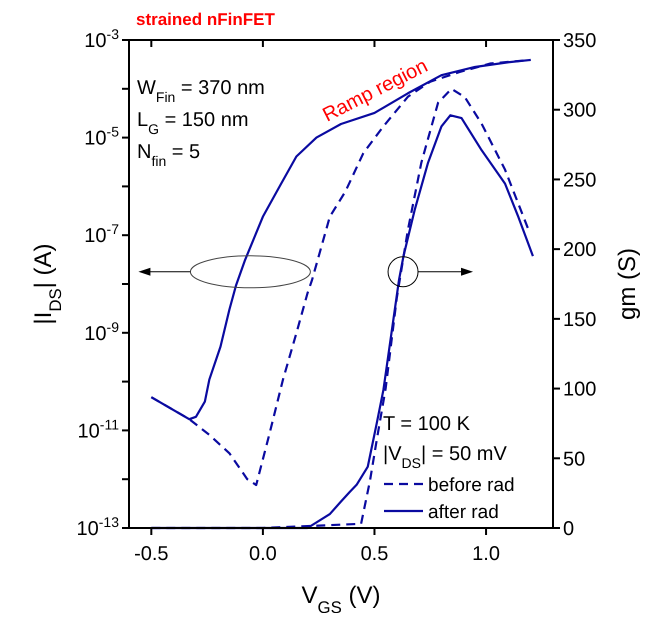 This screenshot has width=668, height=621. I want to click on x-tick-label: 0.0, so click(262, 554).